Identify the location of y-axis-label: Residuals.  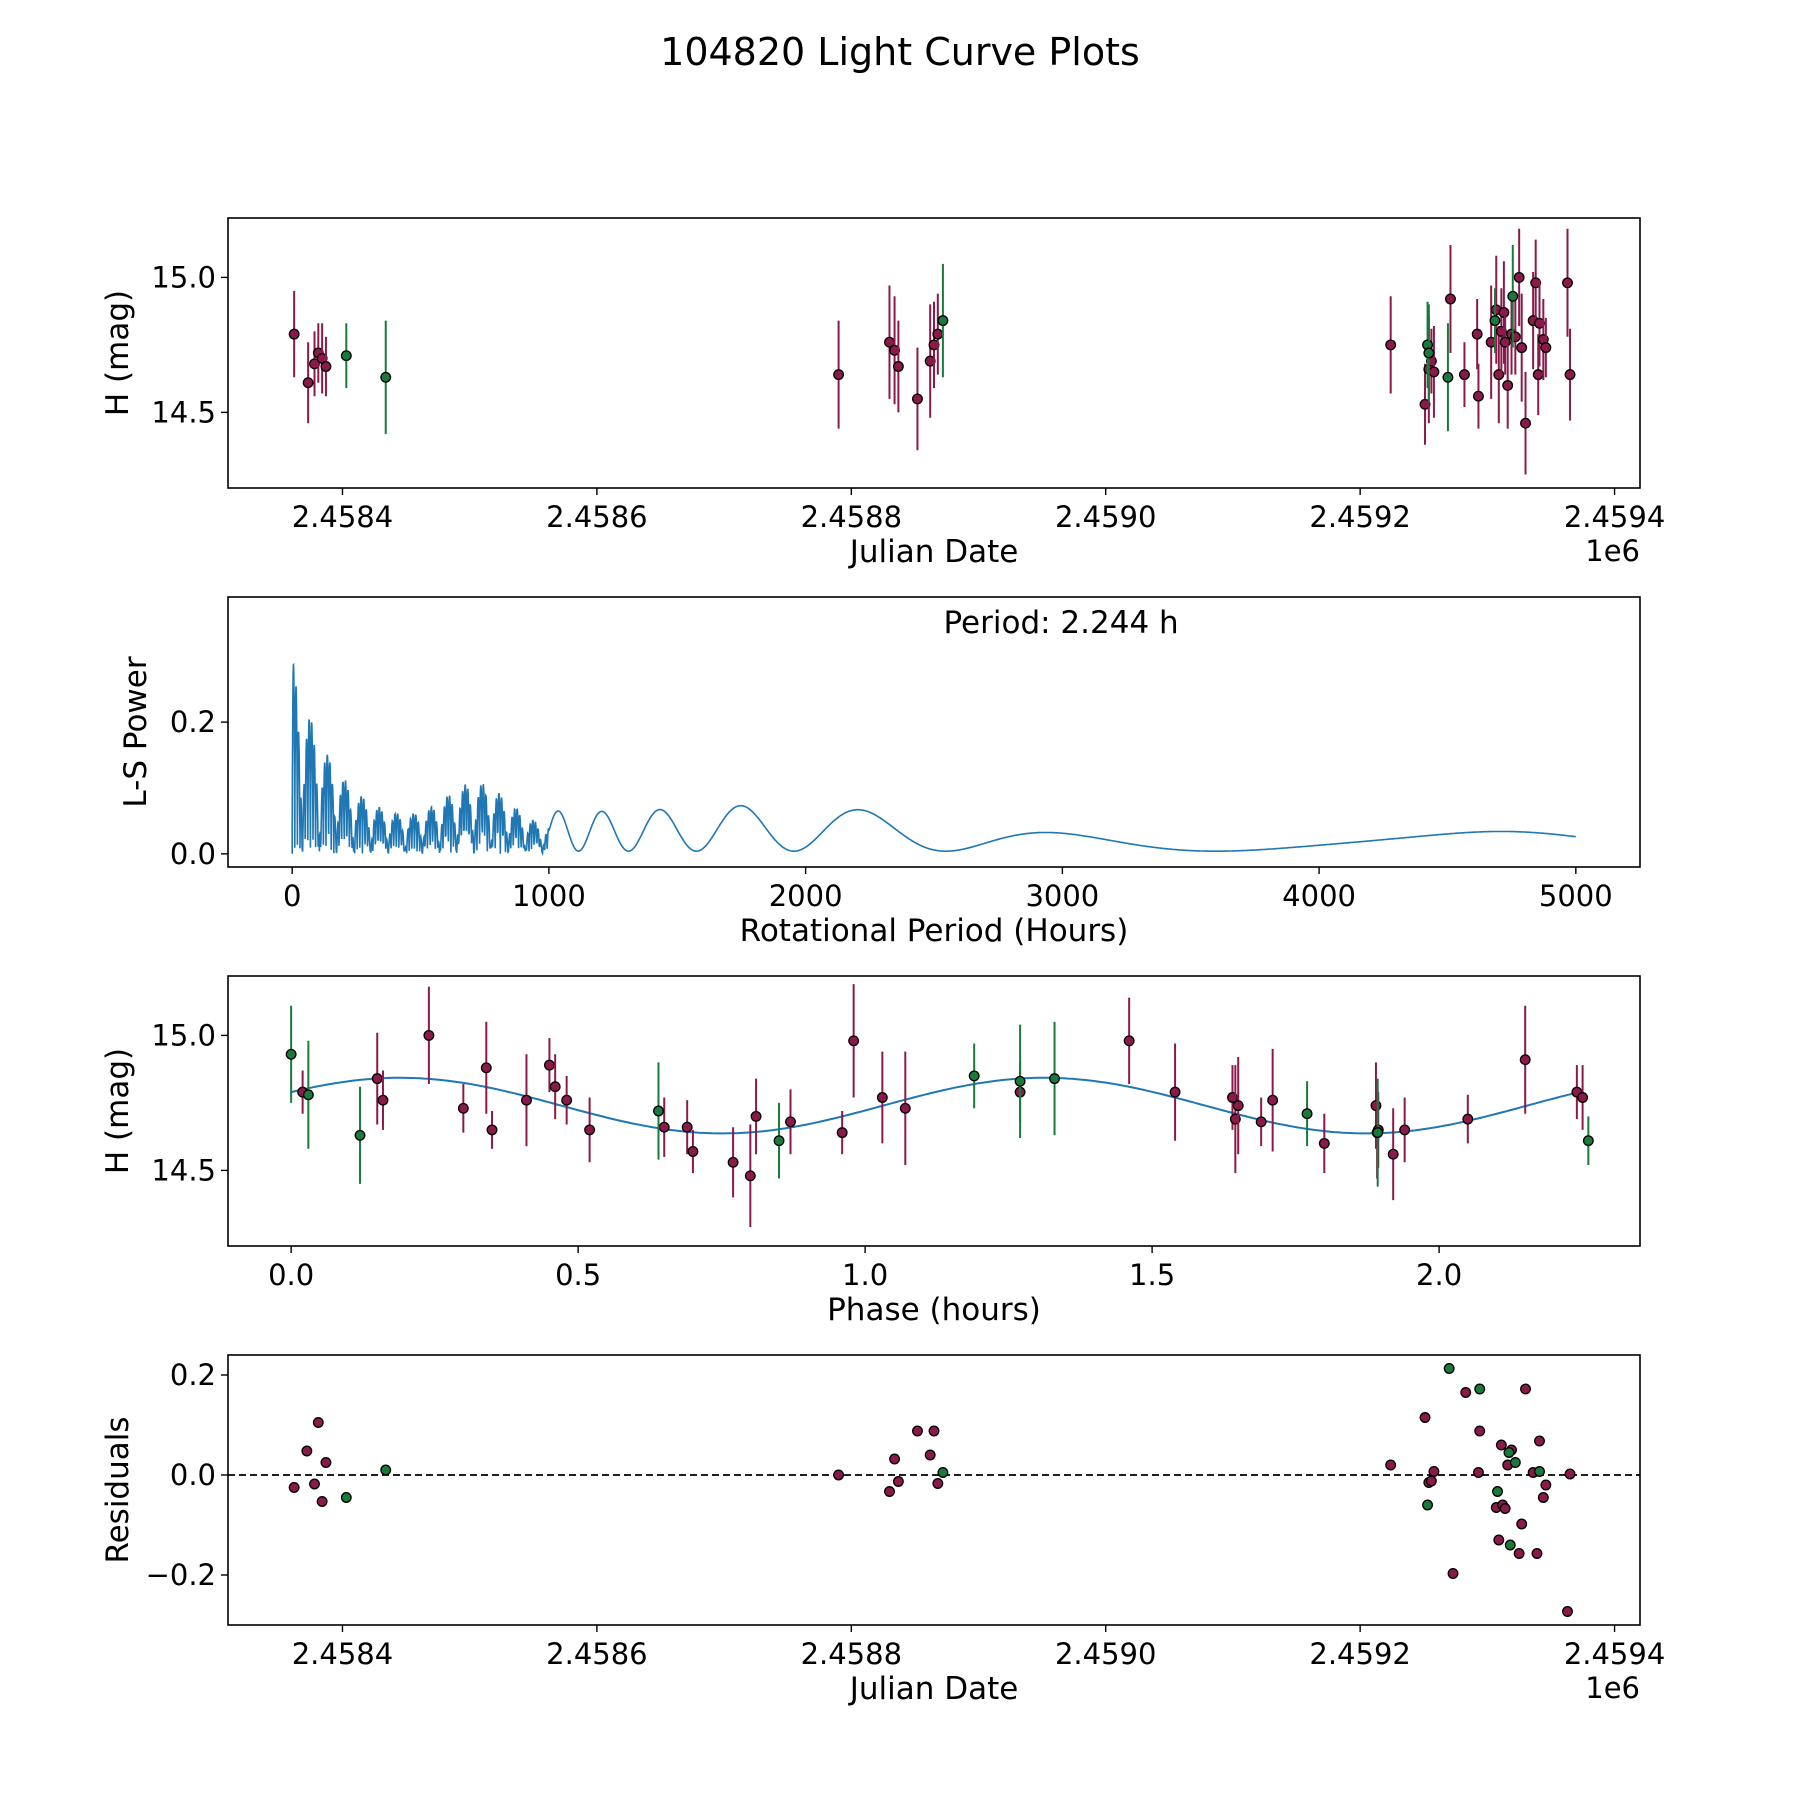
(118, 1489).